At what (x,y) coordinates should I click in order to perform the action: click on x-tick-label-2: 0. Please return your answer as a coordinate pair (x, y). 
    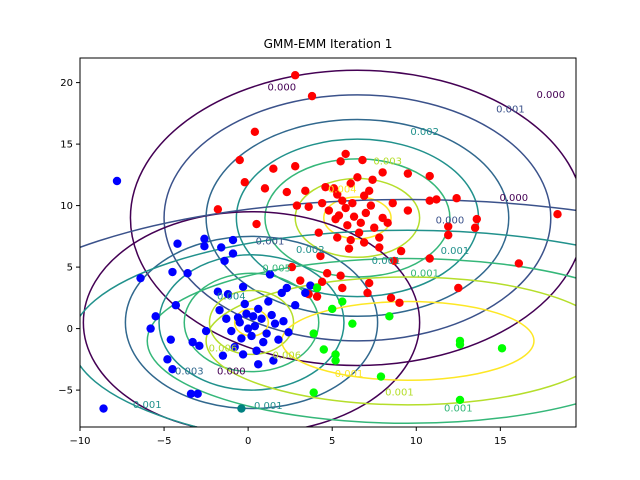
    Looking at the image, I should click on (248, 441).